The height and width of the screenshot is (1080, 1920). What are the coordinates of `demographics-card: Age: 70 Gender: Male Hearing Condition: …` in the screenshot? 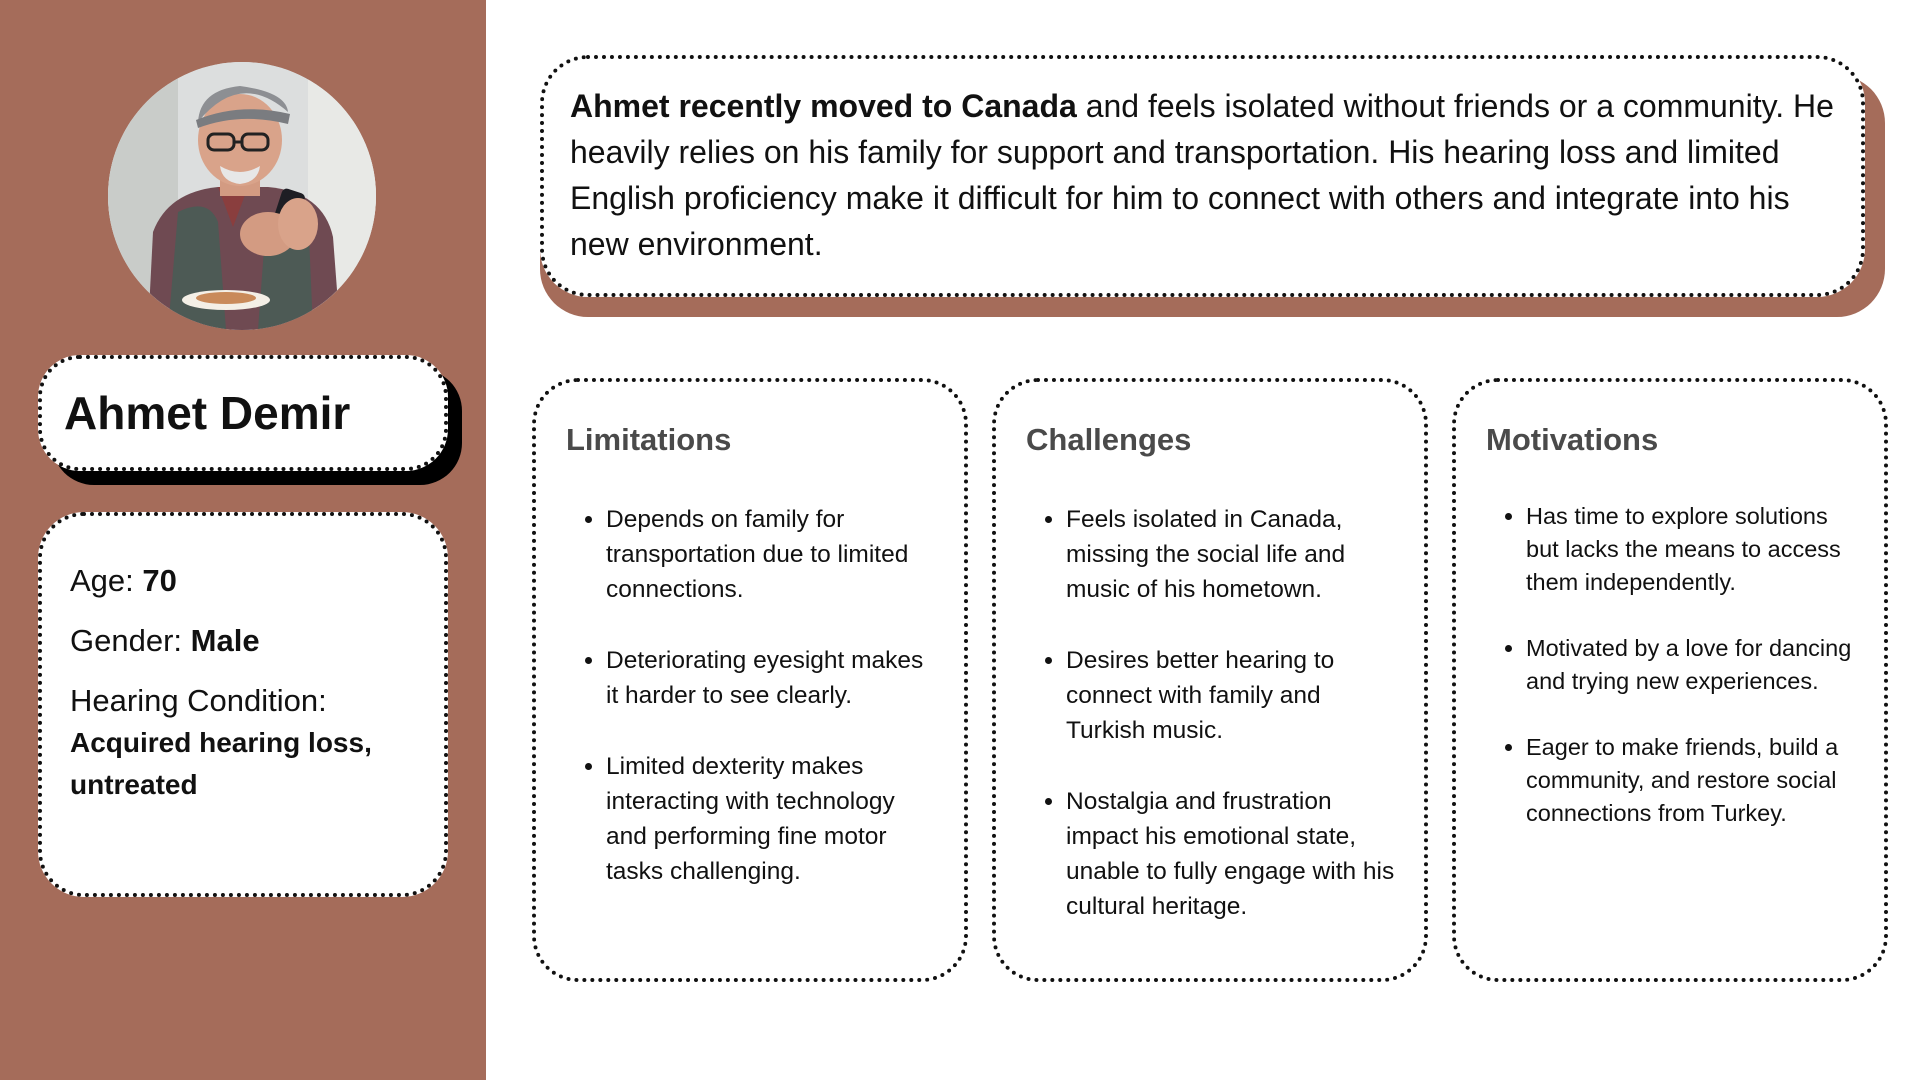 It's located at (243, 704).